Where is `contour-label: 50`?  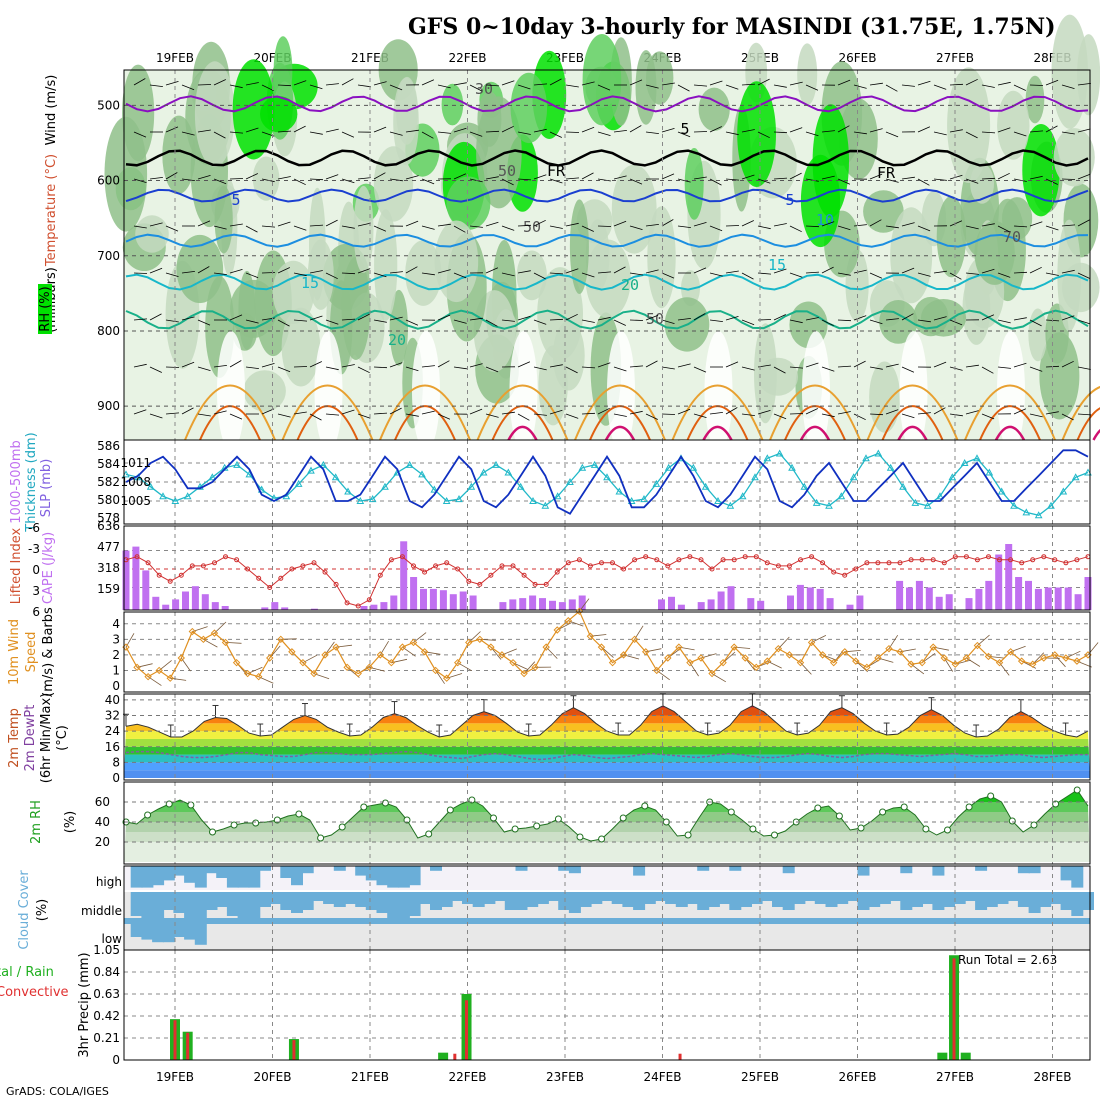 contour-label: 50 is located at coordinates (532, 227).